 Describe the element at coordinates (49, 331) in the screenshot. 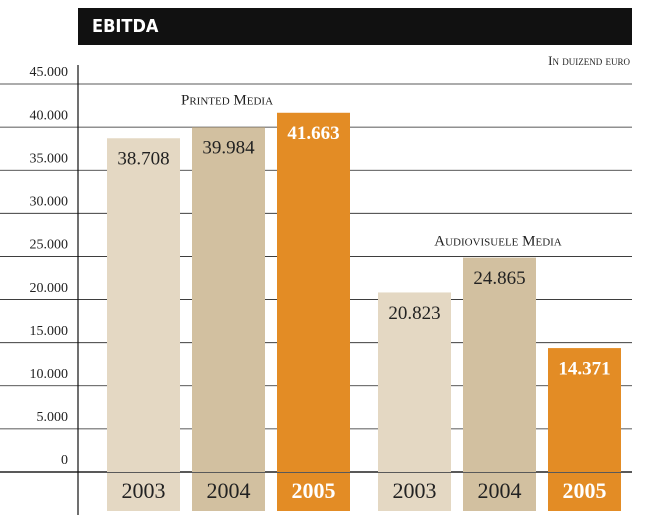

I see `y-tick-label: 15.000` at that location.